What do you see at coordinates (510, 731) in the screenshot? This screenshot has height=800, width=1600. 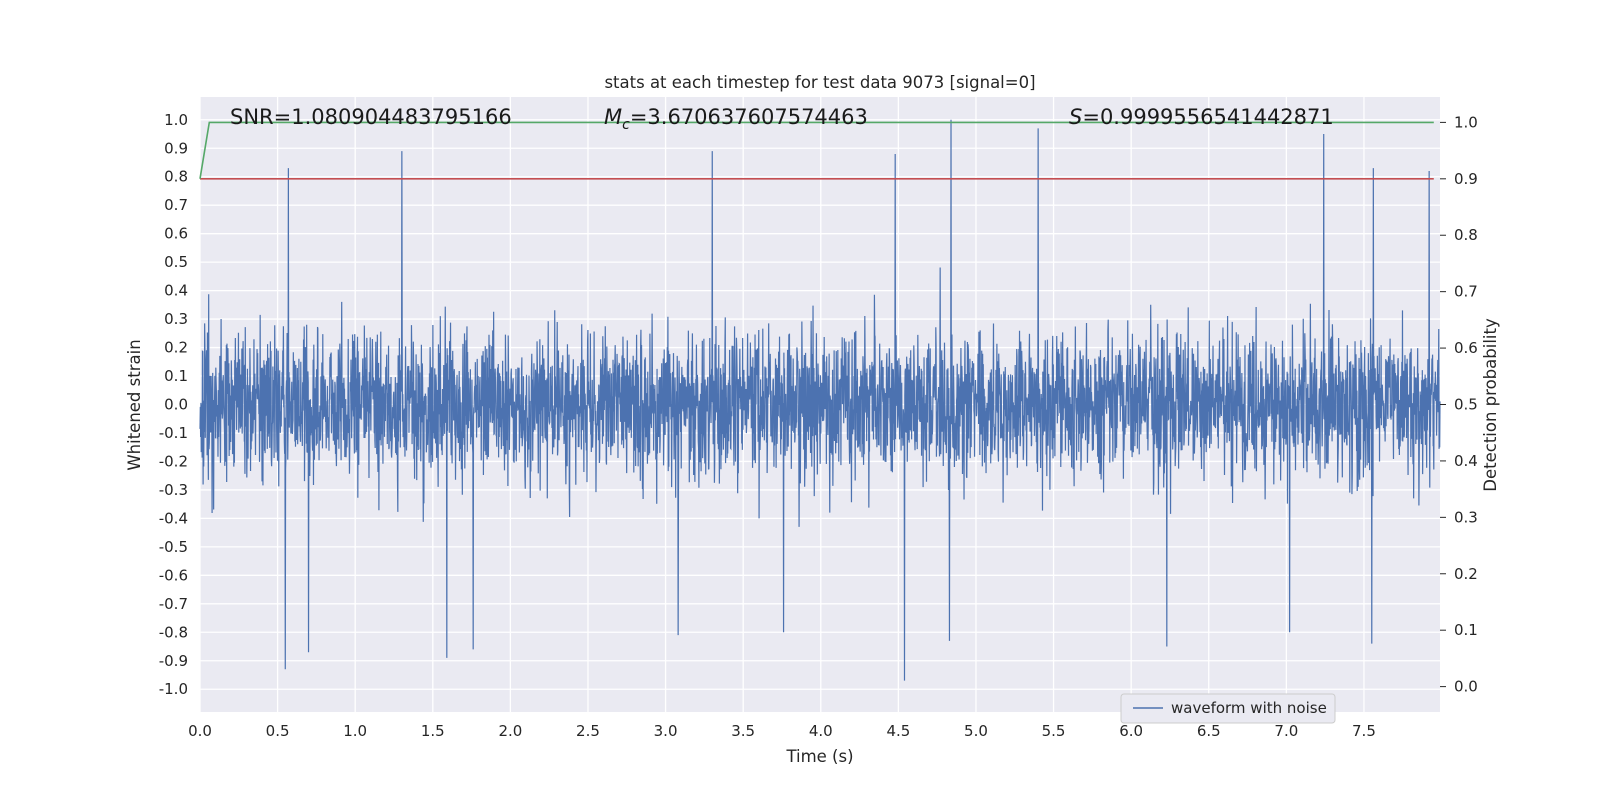 I see `x-tick-label: 2.0` at bounding box center [510, 731].